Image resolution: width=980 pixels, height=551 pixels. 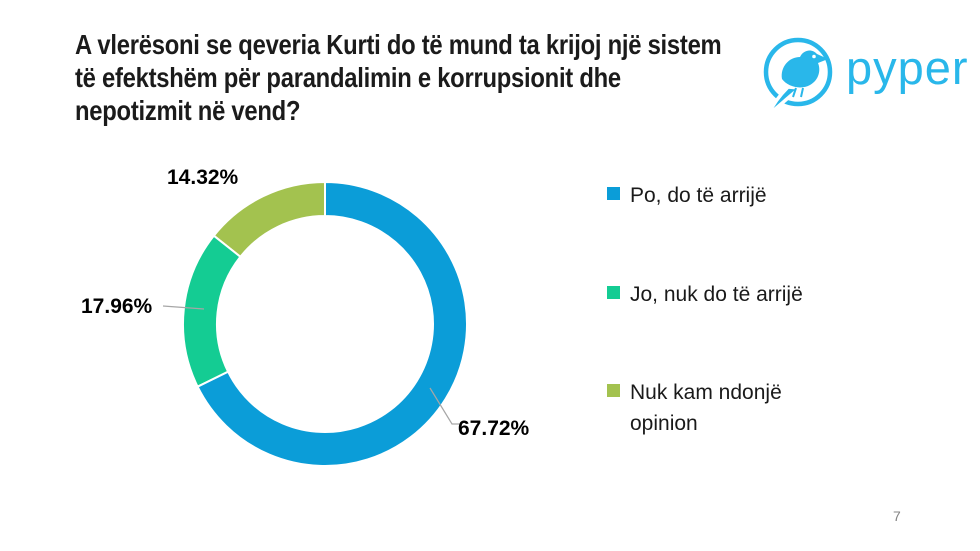 What do you see at coordinates (183, 307) in the screenshot?
I see `leader-line-teal` at bounding box center [183, 307].